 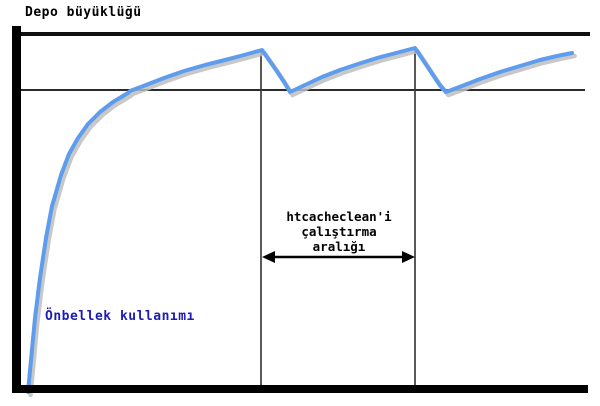 What do you see at coordinates (120, 316) in the screenshot?
I see `cache-usage-label: Önbellek kullanımı` at bounding box center [120, 316].